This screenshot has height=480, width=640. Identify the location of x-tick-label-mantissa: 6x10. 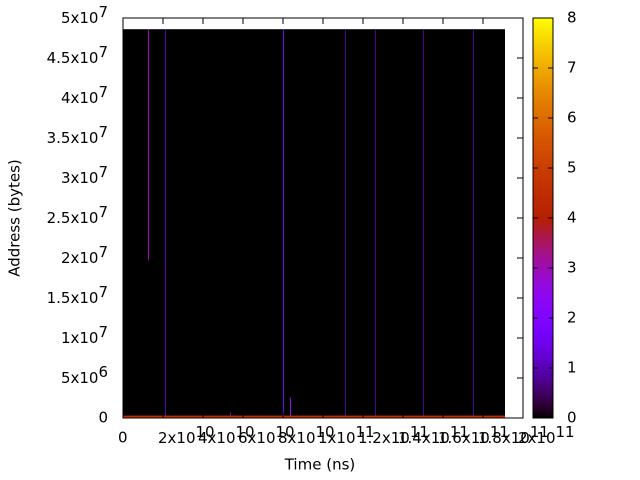
(257, 438).